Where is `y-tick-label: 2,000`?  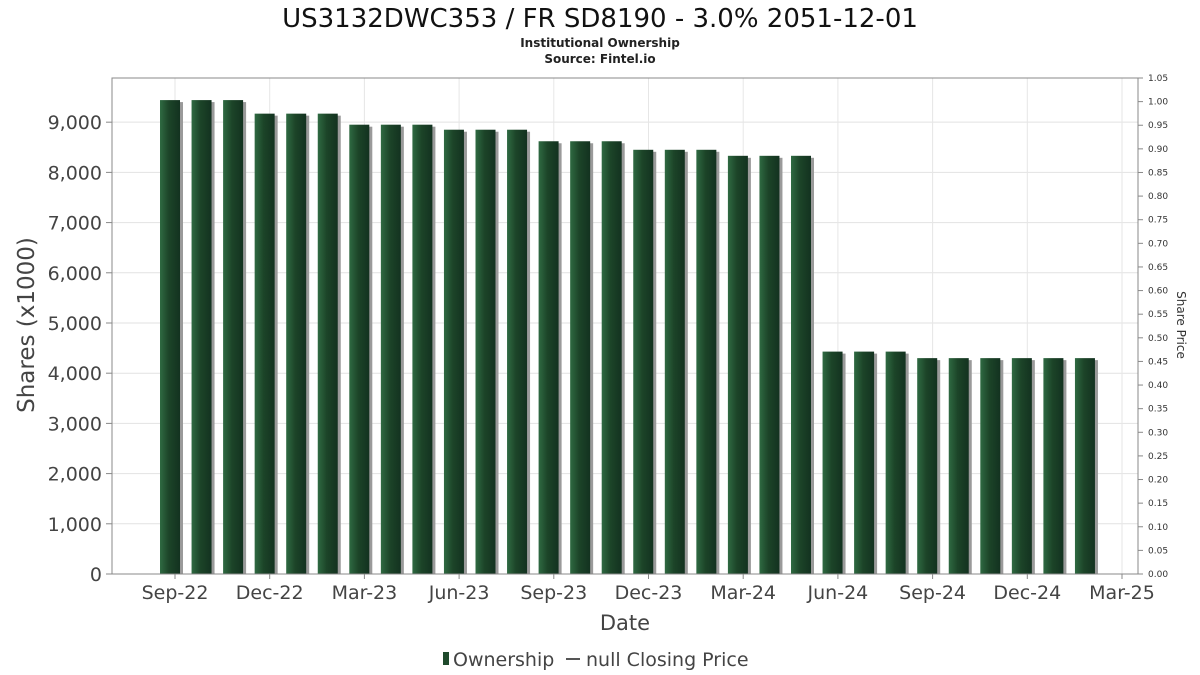 y-tick-label: 2,000 is located at coordinates (75, 475).